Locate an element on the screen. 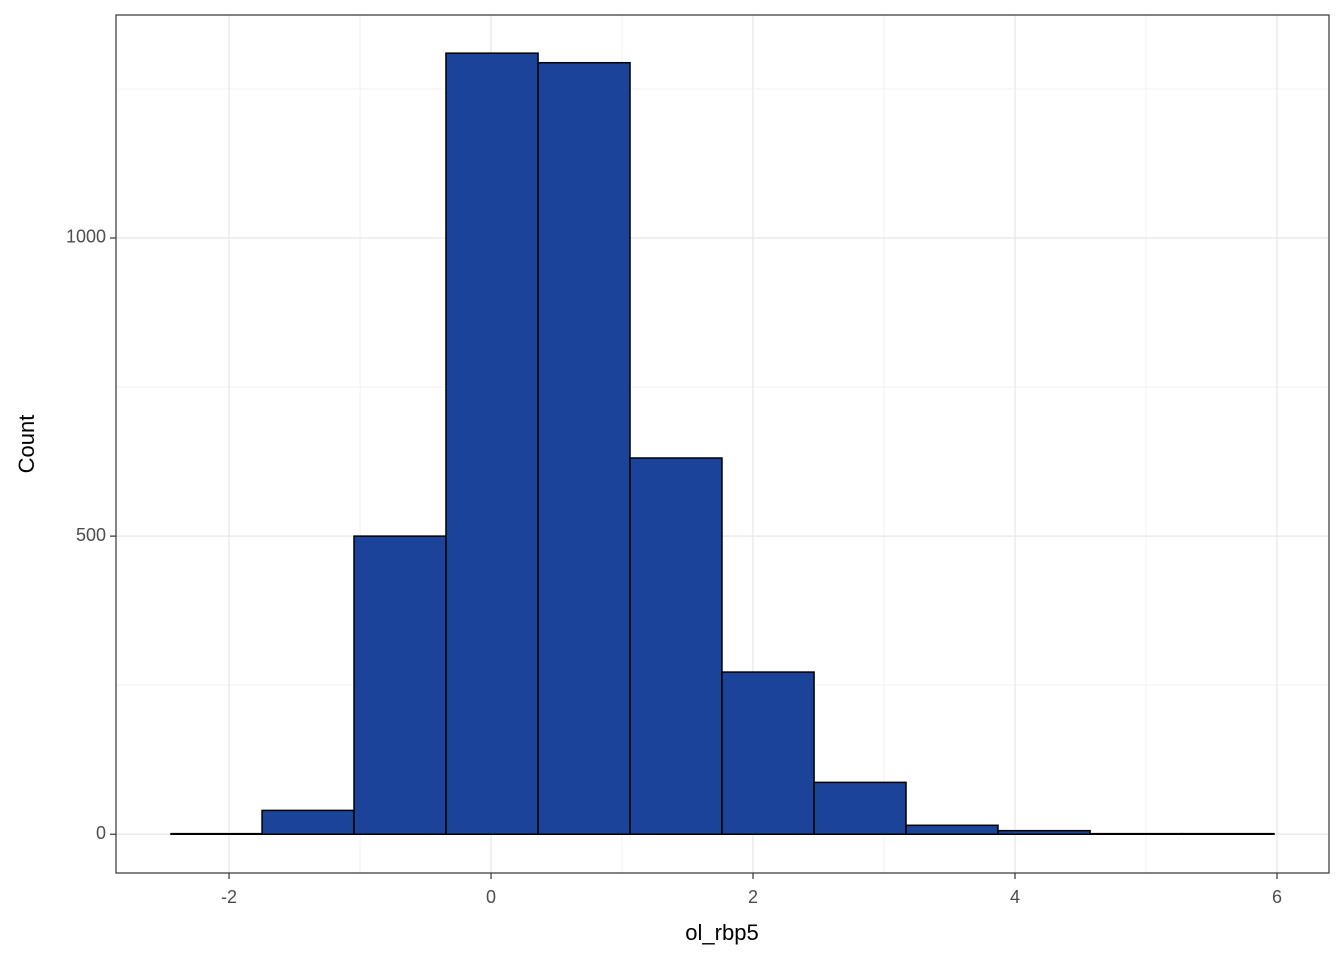 This screenshot has height=960, width=1344. x-tick-label: 4 is located at coordinates (1015, 897).